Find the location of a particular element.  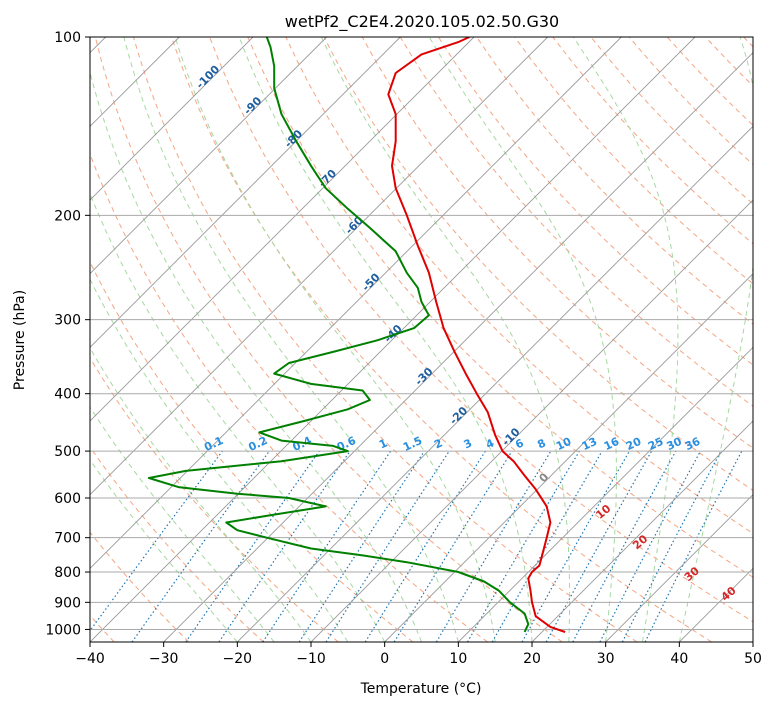

mixing-ratio-label: 36 is located at coordinates (693, 444).